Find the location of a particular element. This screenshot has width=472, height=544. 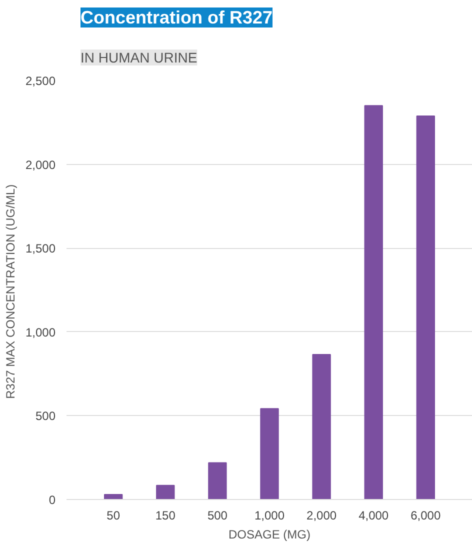

chart-title: Concentration of R327 is located at coordinates (176, 18).